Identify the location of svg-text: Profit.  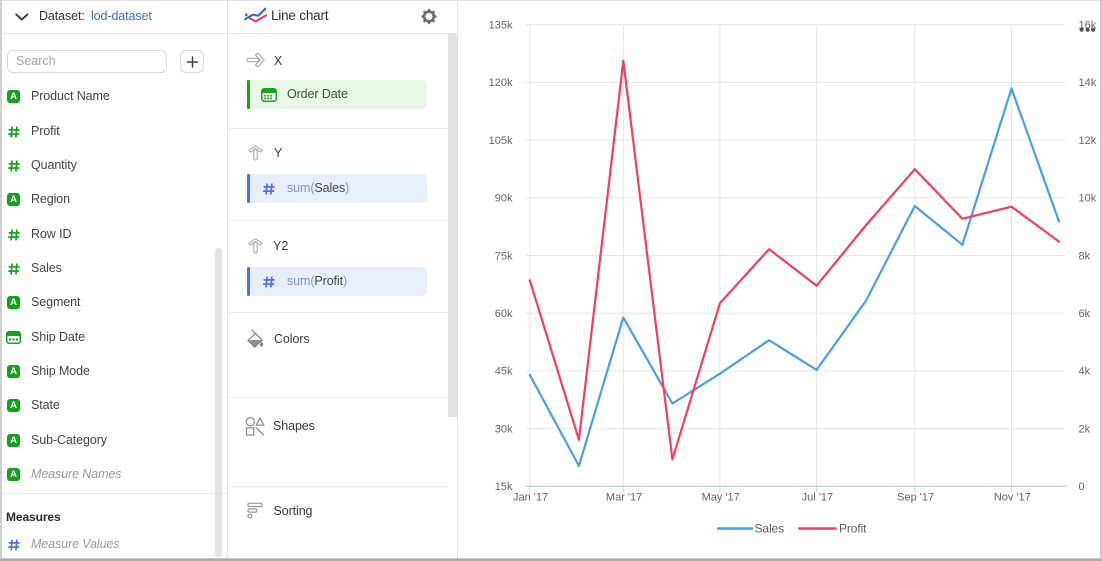
(853, 529).